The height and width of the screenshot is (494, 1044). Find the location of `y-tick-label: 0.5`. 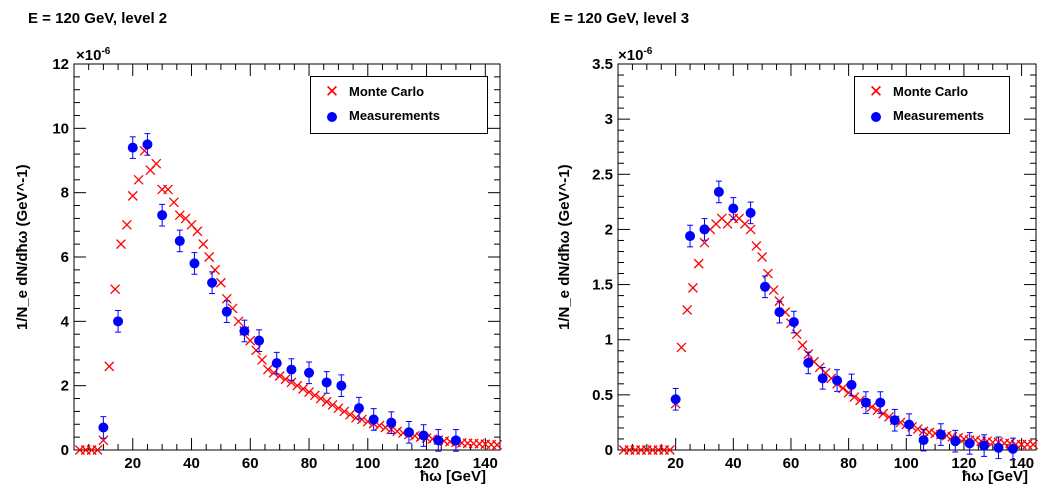

y-tick-label: 0.5 is located at coordinates (602, 395).